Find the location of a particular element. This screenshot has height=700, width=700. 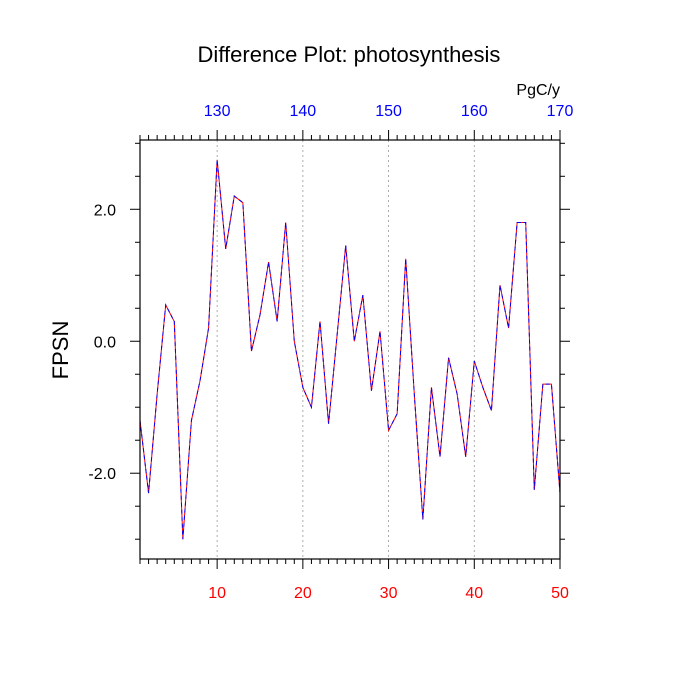

y-tick-label: 2.0 is located at coordinates (105, 210).